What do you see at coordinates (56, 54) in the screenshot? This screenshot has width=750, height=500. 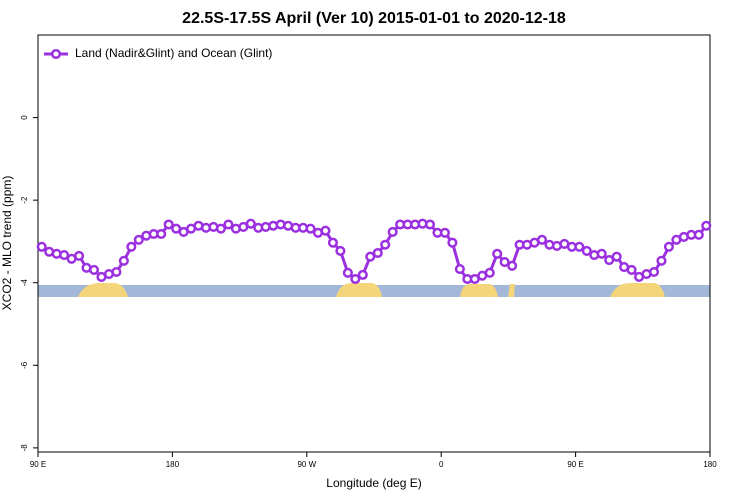 I see `legend-marker` at bounding box center [56, 54].